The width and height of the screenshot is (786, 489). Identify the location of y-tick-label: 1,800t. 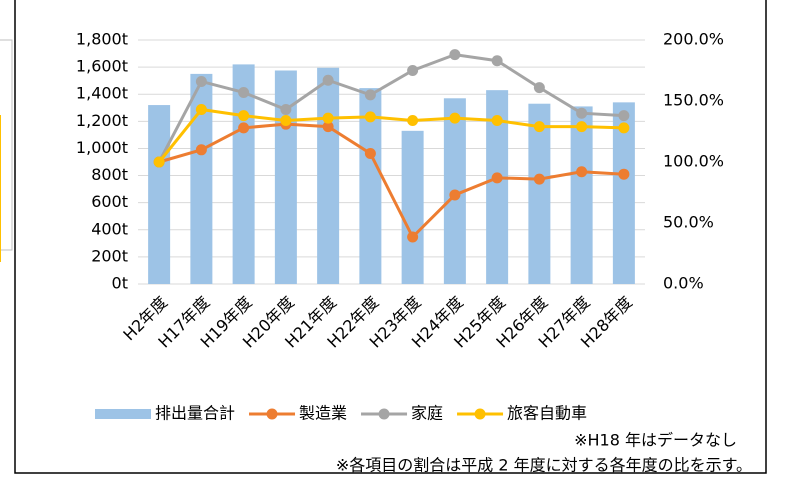
(102, 39).